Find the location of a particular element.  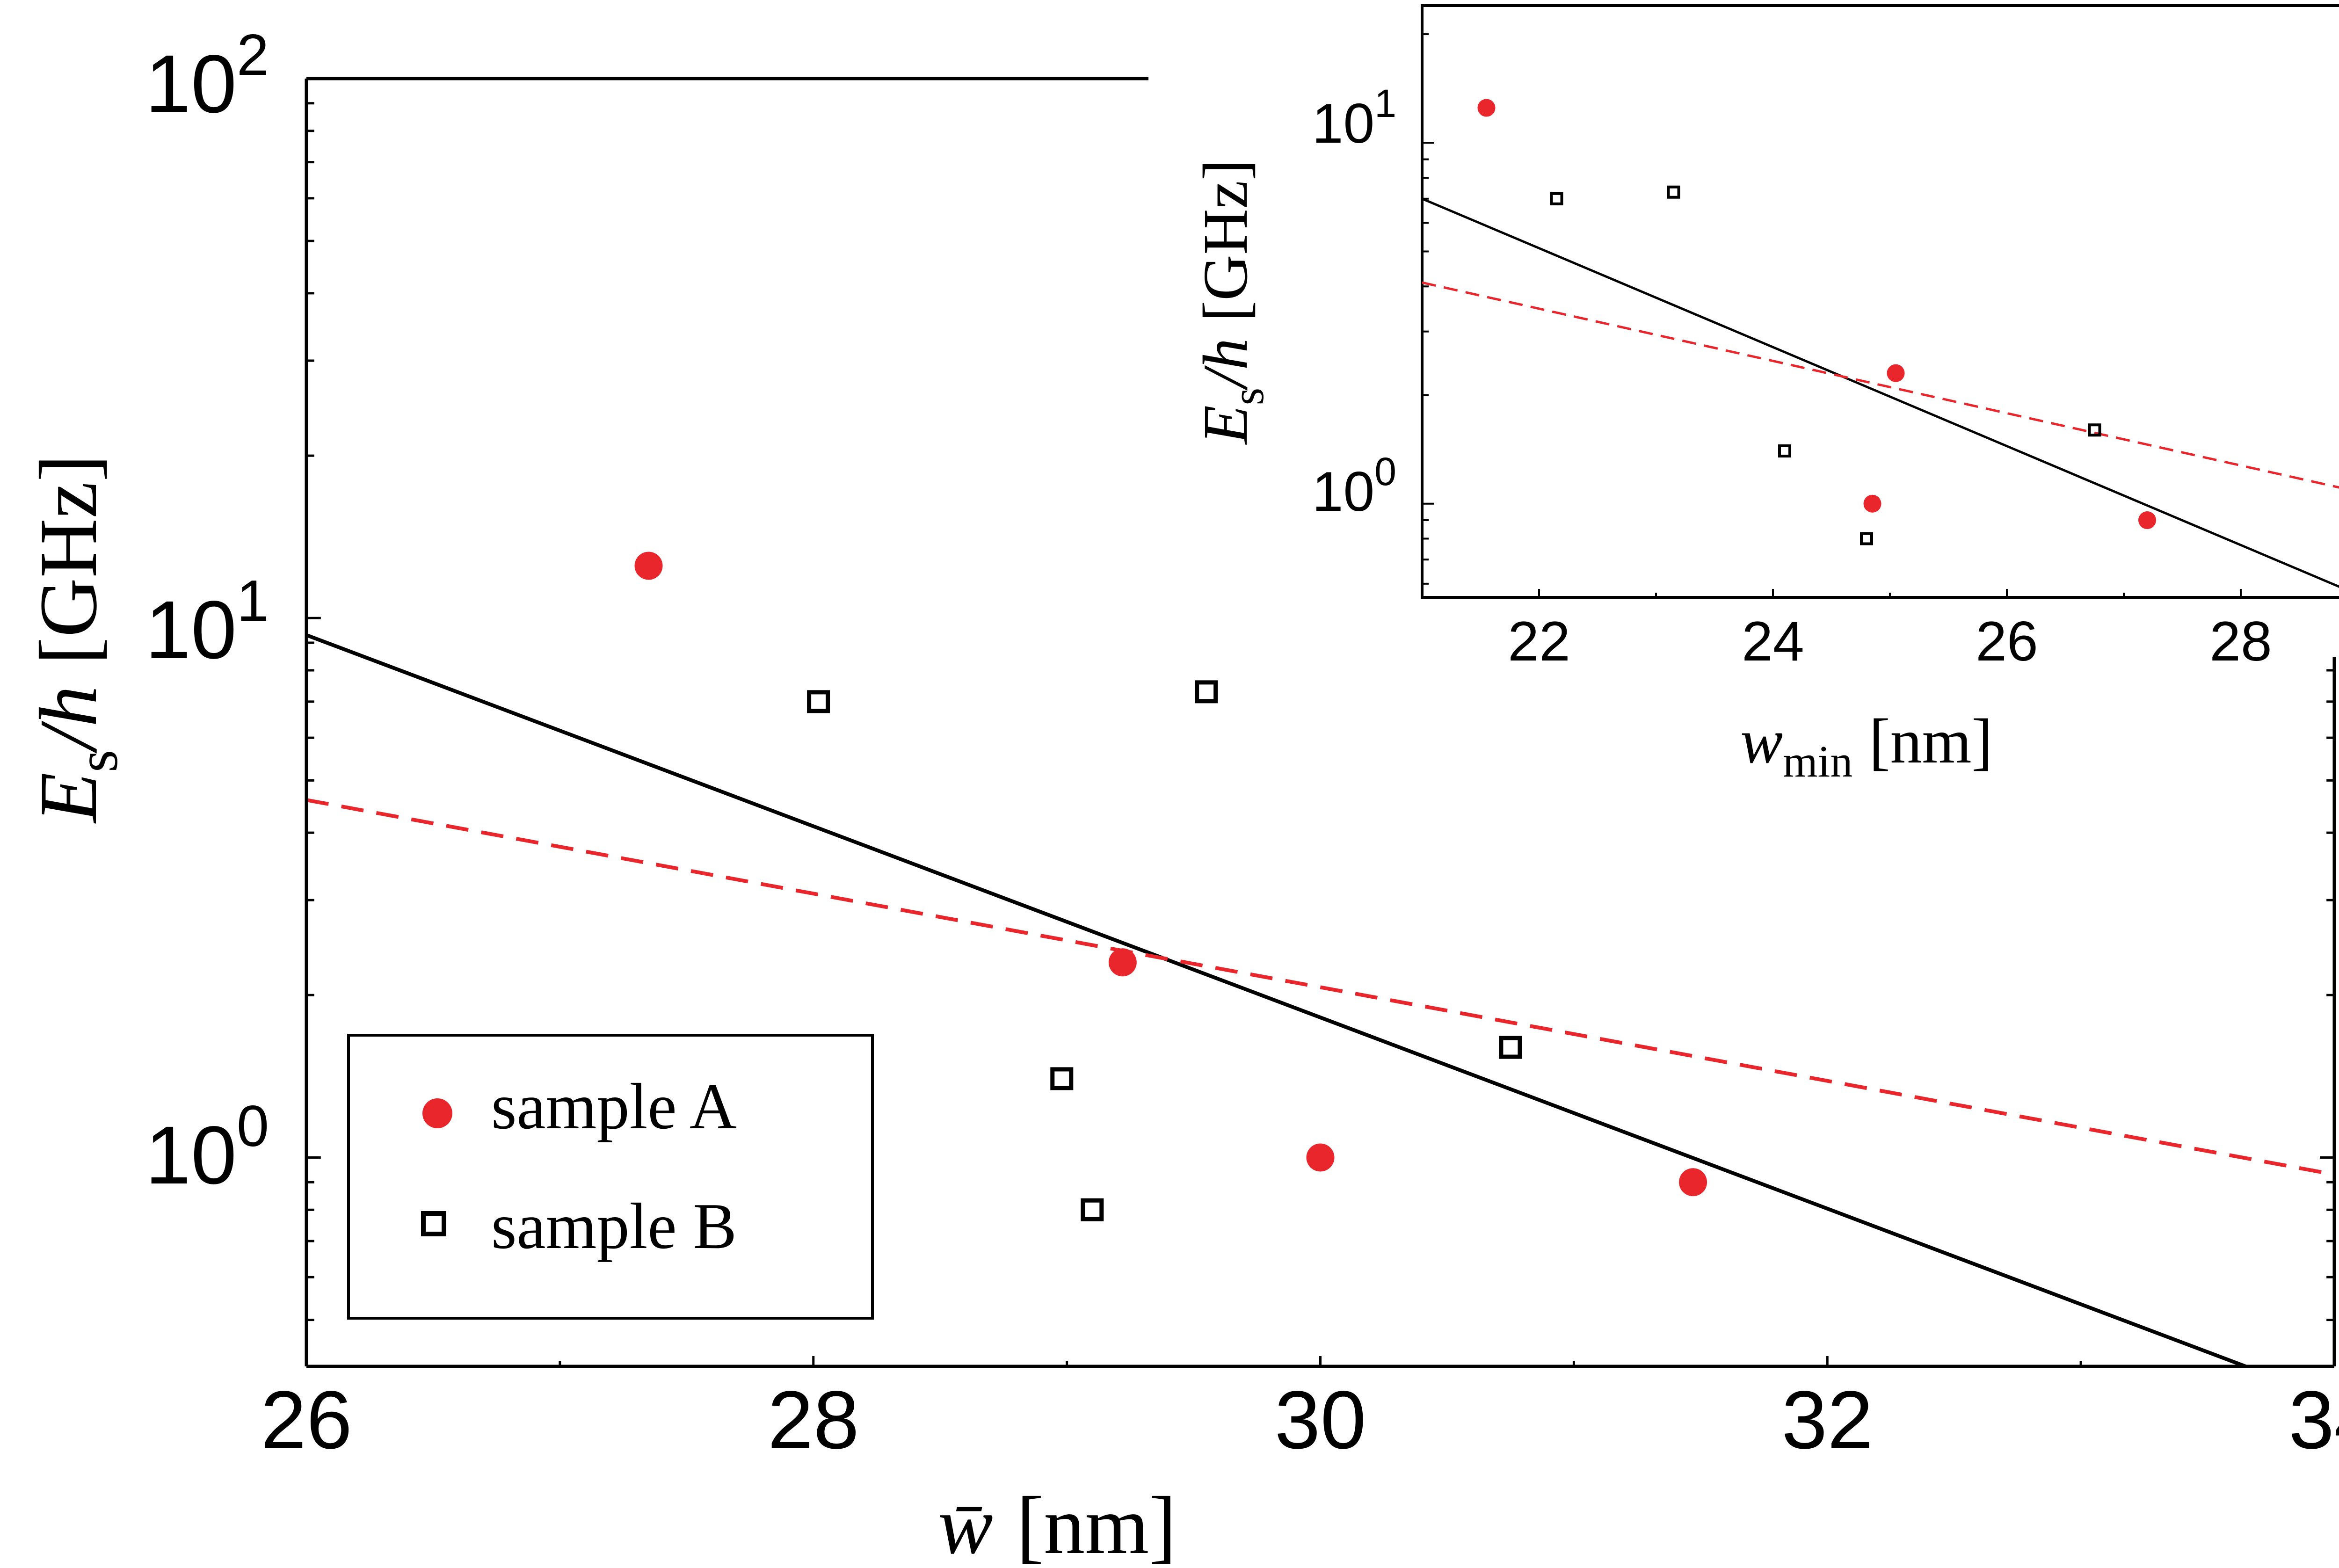

legend-label-sample-b: sample B is located at coordinates (614, 1227).